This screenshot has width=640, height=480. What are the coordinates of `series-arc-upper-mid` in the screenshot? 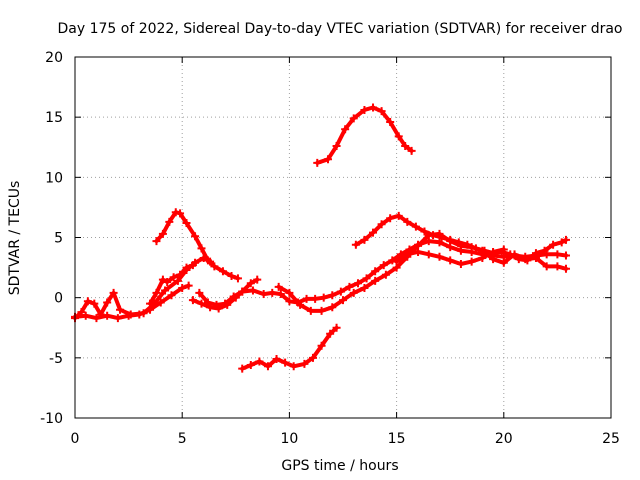 It's located at (460, 238).